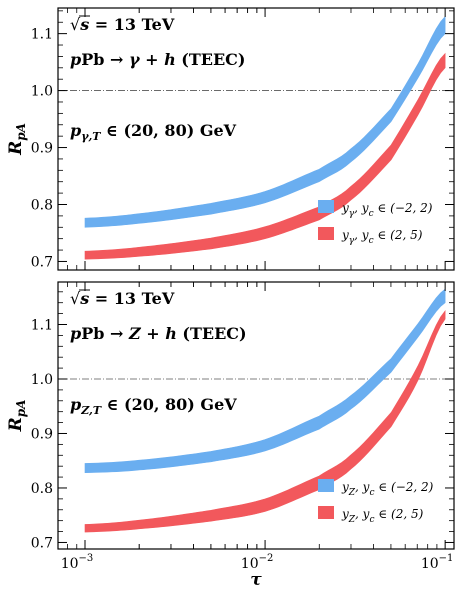  Describe the element at coordinates (153, 132) in the screenshot. I see `annotation-kinematics: pγ,T ∈ (20, 80) GeV` at that location.